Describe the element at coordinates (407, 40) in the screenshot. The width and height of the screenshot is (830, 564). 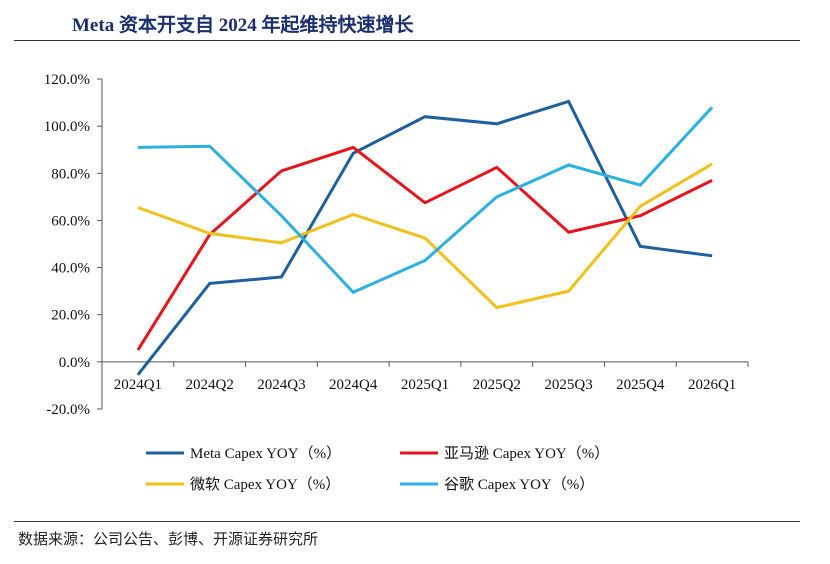
I see `top-rule` at that location.